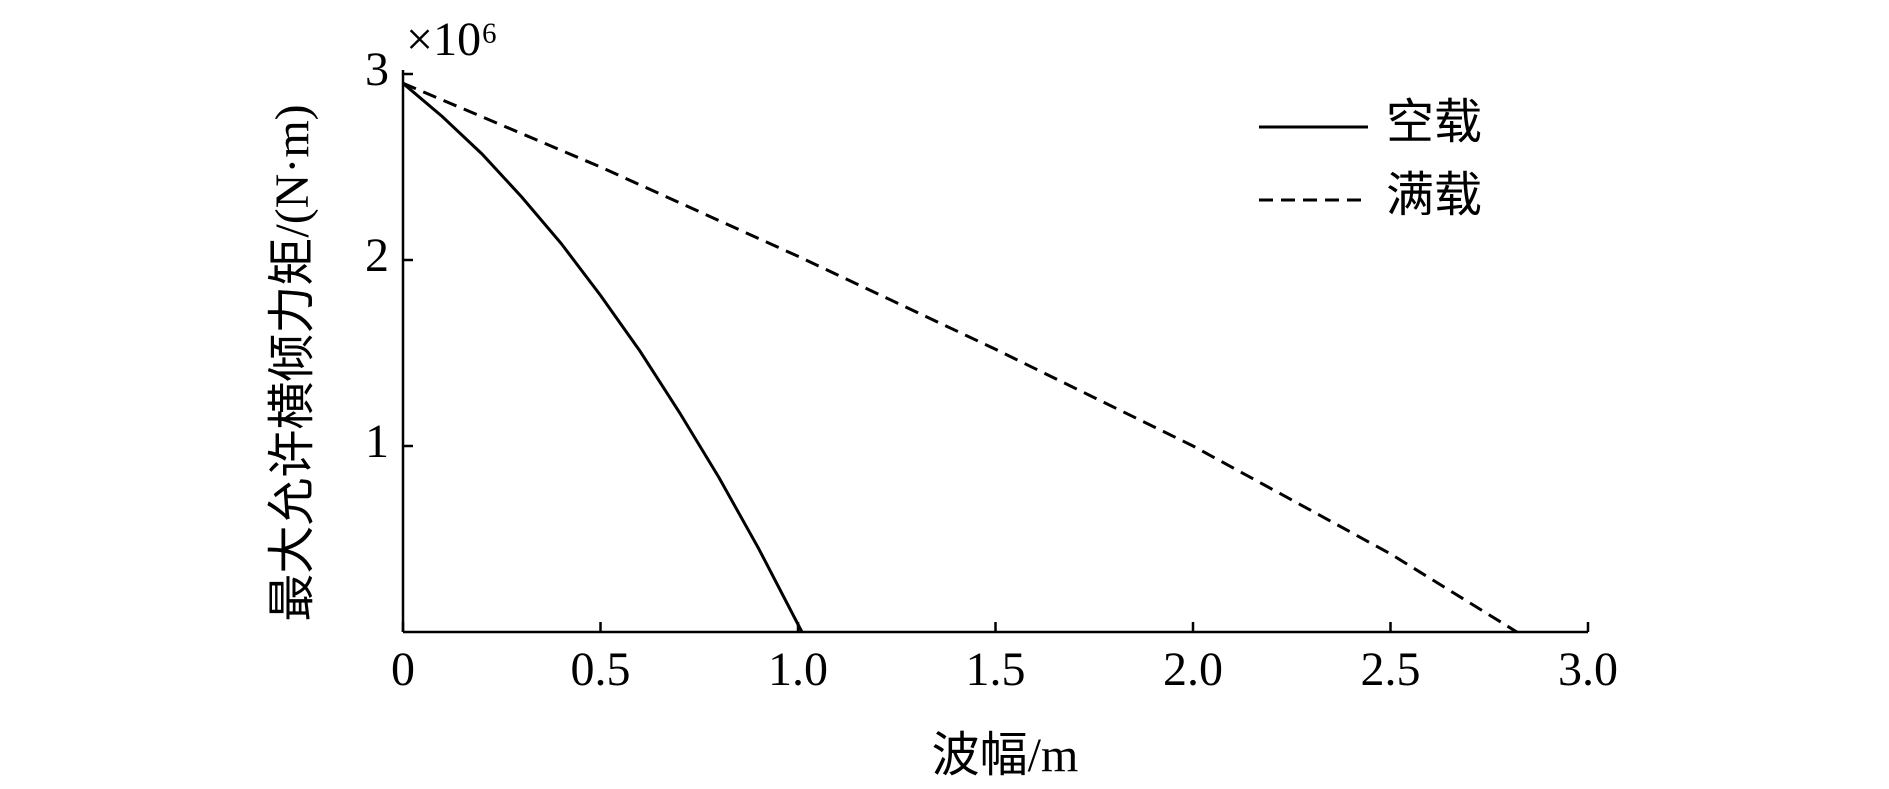 Image resolution: width=1889 pixels, height=789 pixels. What do you see at coordinates (601, 669) in the screenshot?
I see `x-tick-label: 0.5` at bounding box center [601, 669].